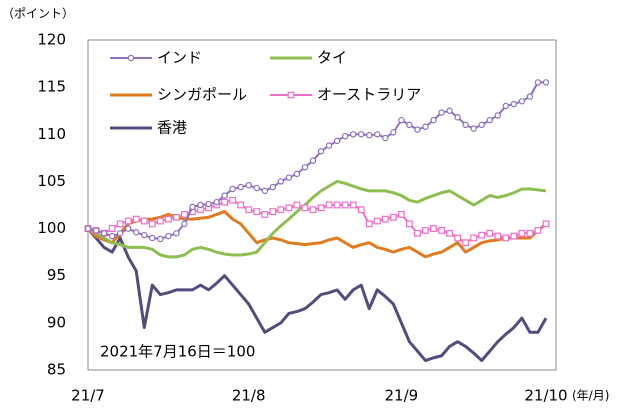  What do you see at coordinates (545, 396) in the screenshot?
I see `x-tick-label: 21/10` at bounding box center [545, 396].